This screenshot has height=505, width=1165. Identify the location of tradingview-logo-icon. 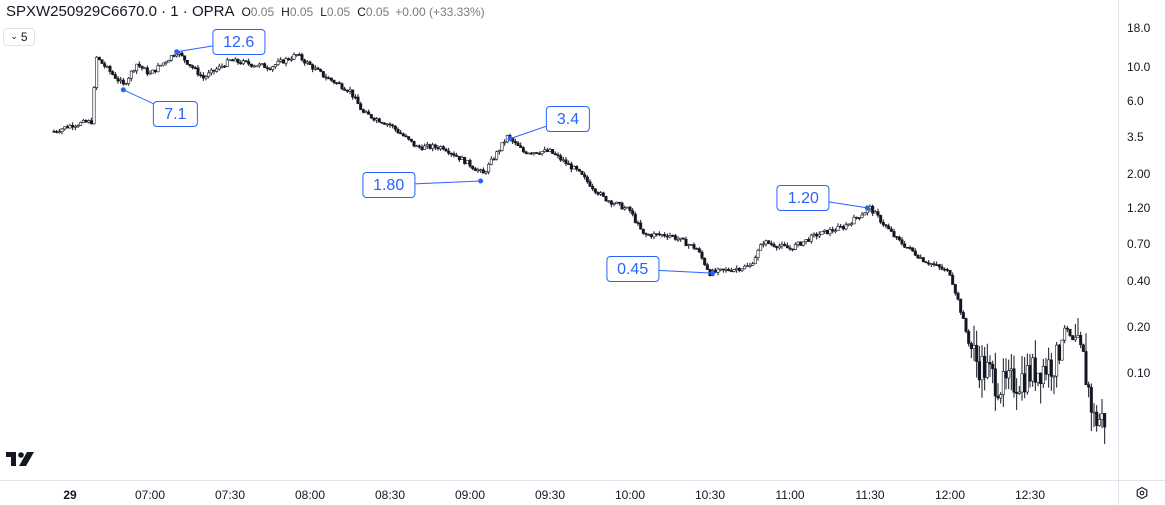
(22, 460).